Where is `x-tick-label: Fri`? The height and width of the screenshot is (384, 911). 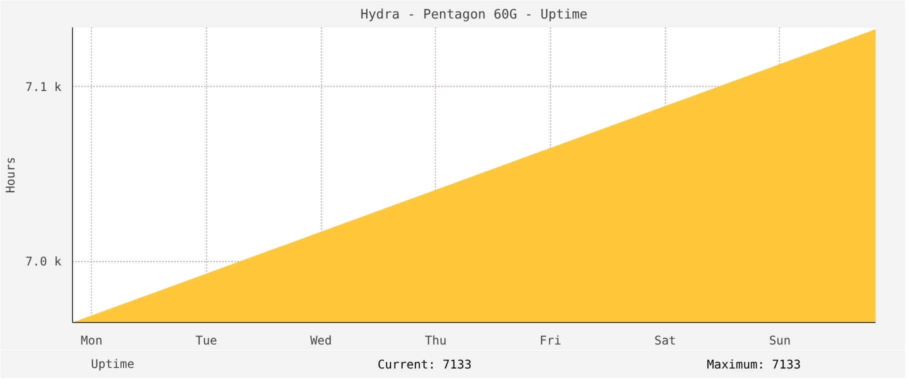 x-tick-label: Fri is located at coordinates (551, 341).